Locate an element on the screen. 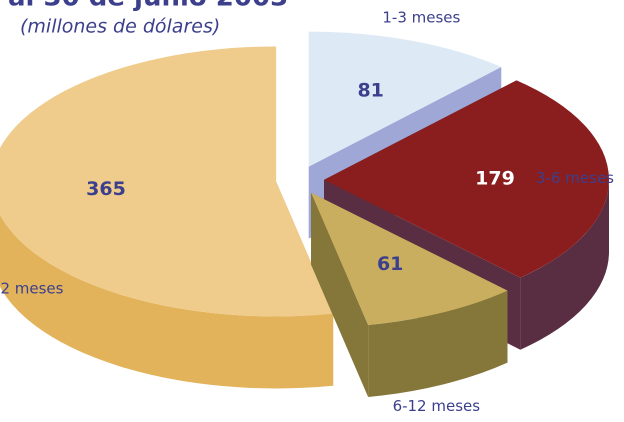 The image size is (624, 422). category-label: 3-6 meses is located at coordinates (575, 178).